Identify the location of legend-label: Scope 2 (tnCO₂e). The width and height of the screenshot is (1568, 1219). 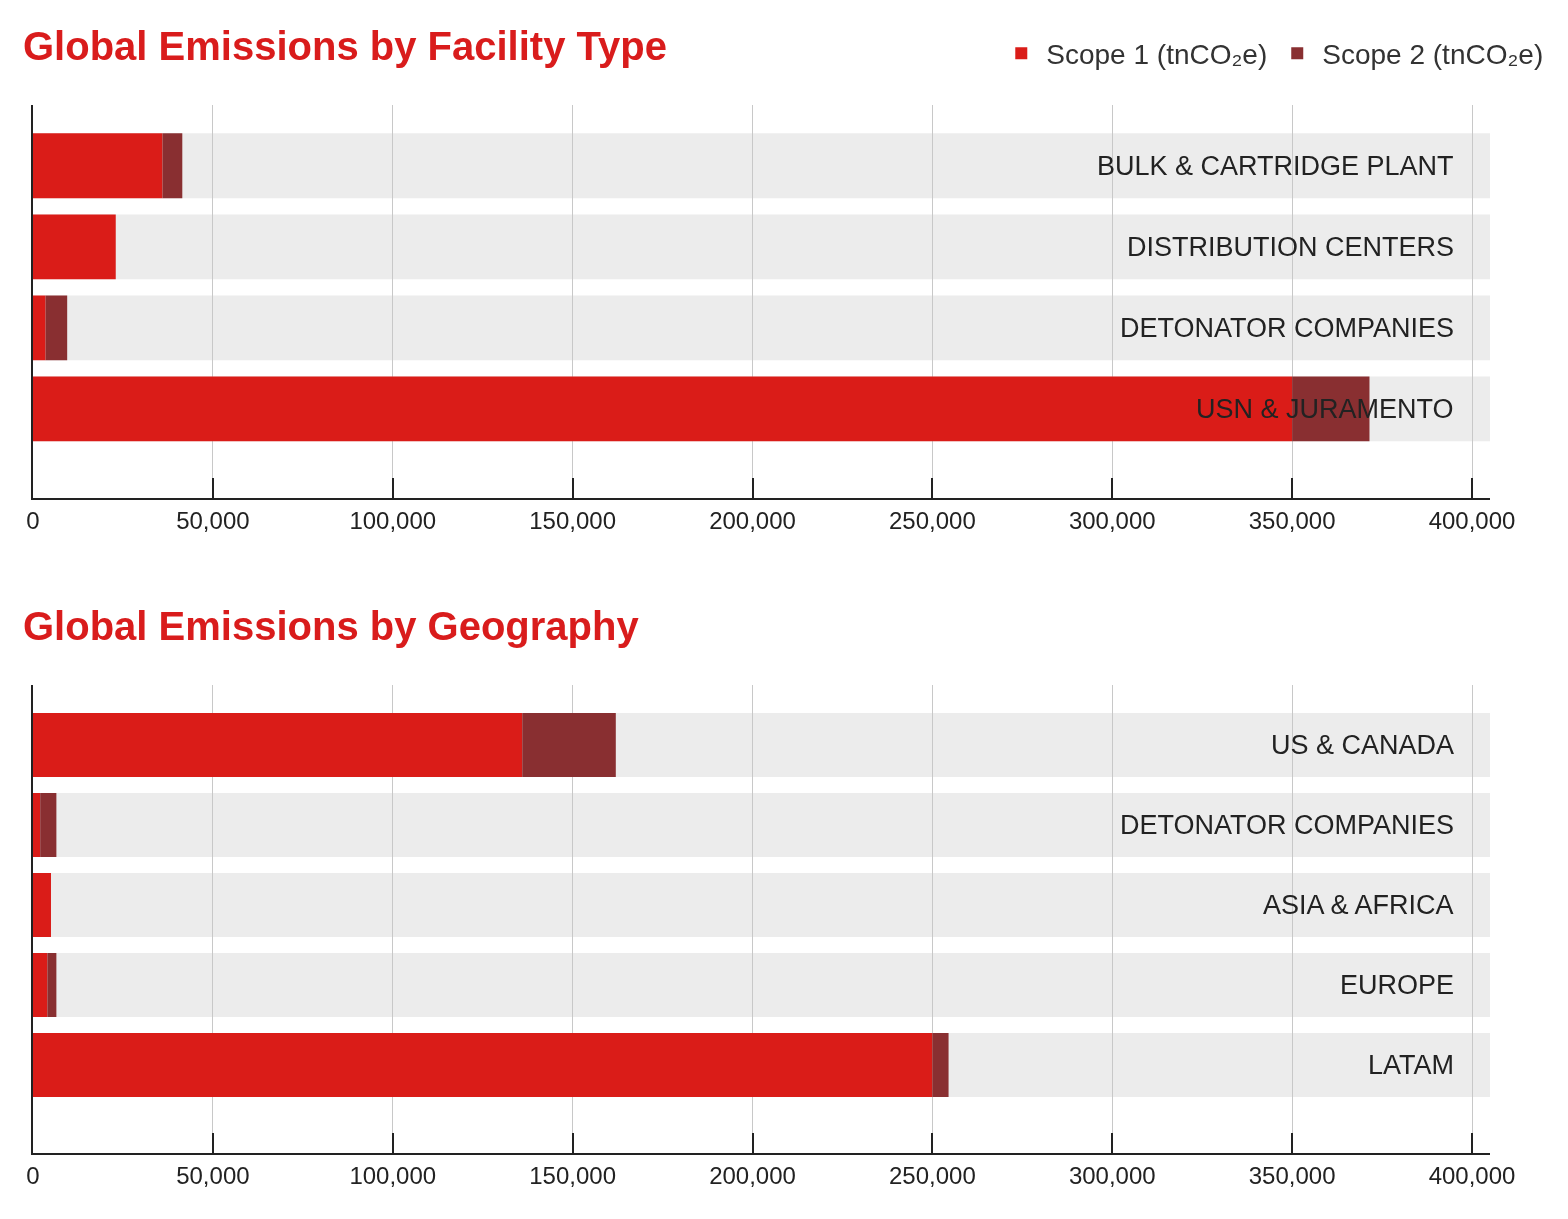
(1433, 55).